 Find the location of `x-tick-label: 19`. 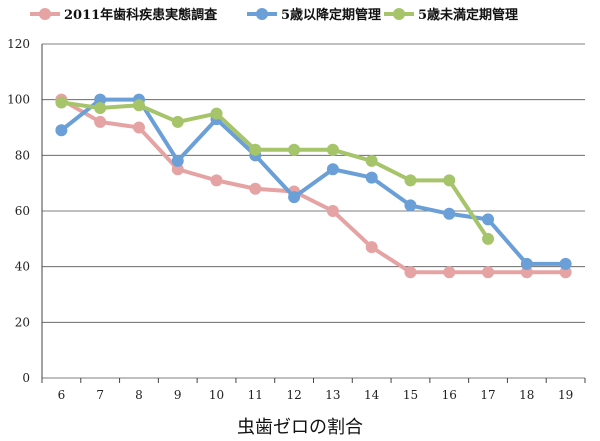

x-tick-label: 19 is located at coordinates (565, 395).